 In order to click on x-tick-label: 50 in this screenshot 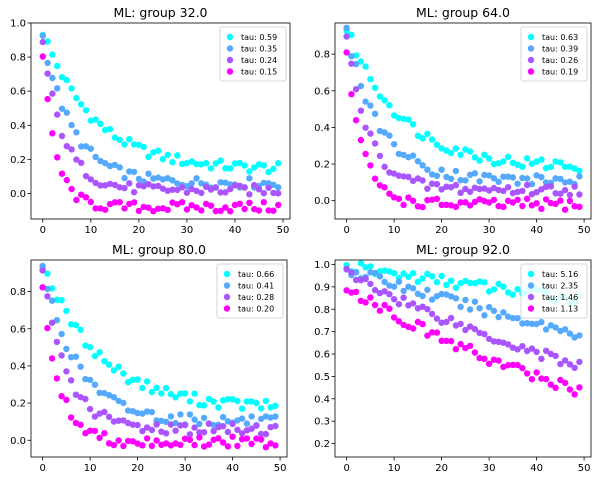, I will do `click(280, 468)`.